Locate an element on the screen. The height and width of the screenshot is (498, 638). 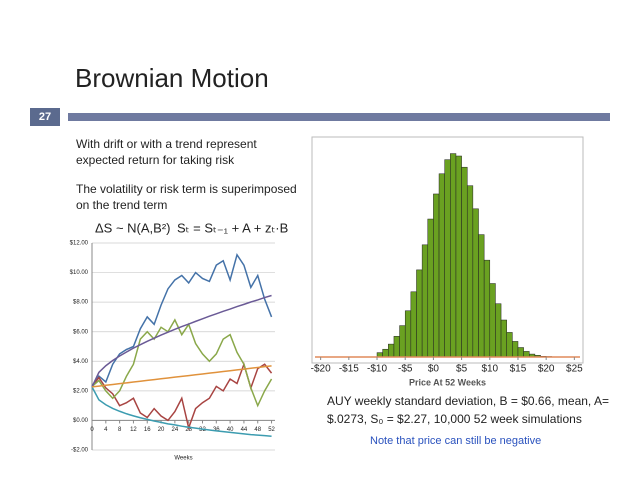
note: Note that price can still be negative is located at coordinates (455, 441).